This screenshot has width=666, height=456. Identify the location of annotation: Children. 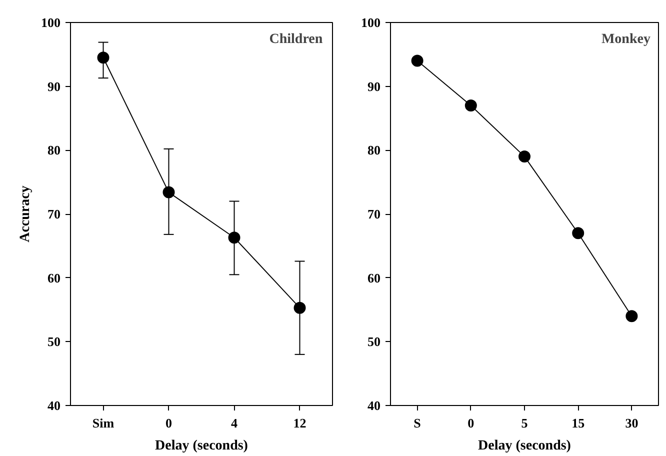
(296, 40).